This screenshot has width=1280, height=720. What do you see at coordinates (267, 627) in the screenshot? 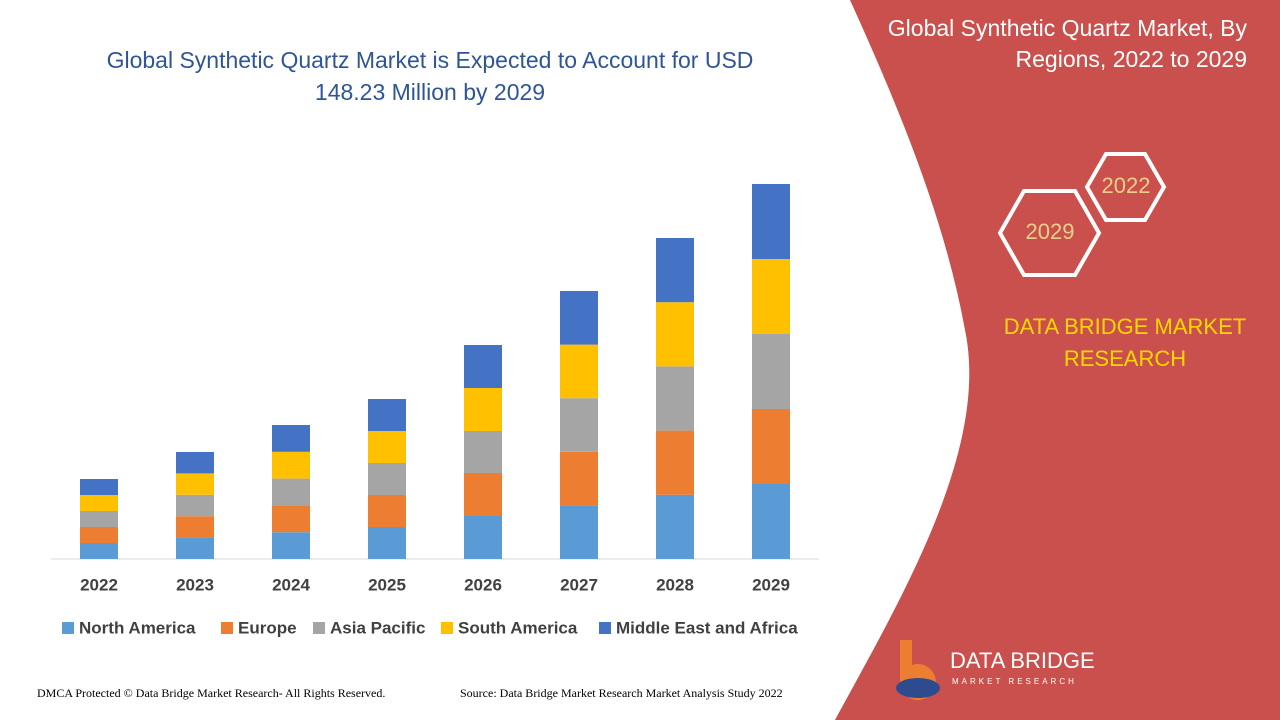
I see `legend-label: Europe` at bounding box center [267, 627].